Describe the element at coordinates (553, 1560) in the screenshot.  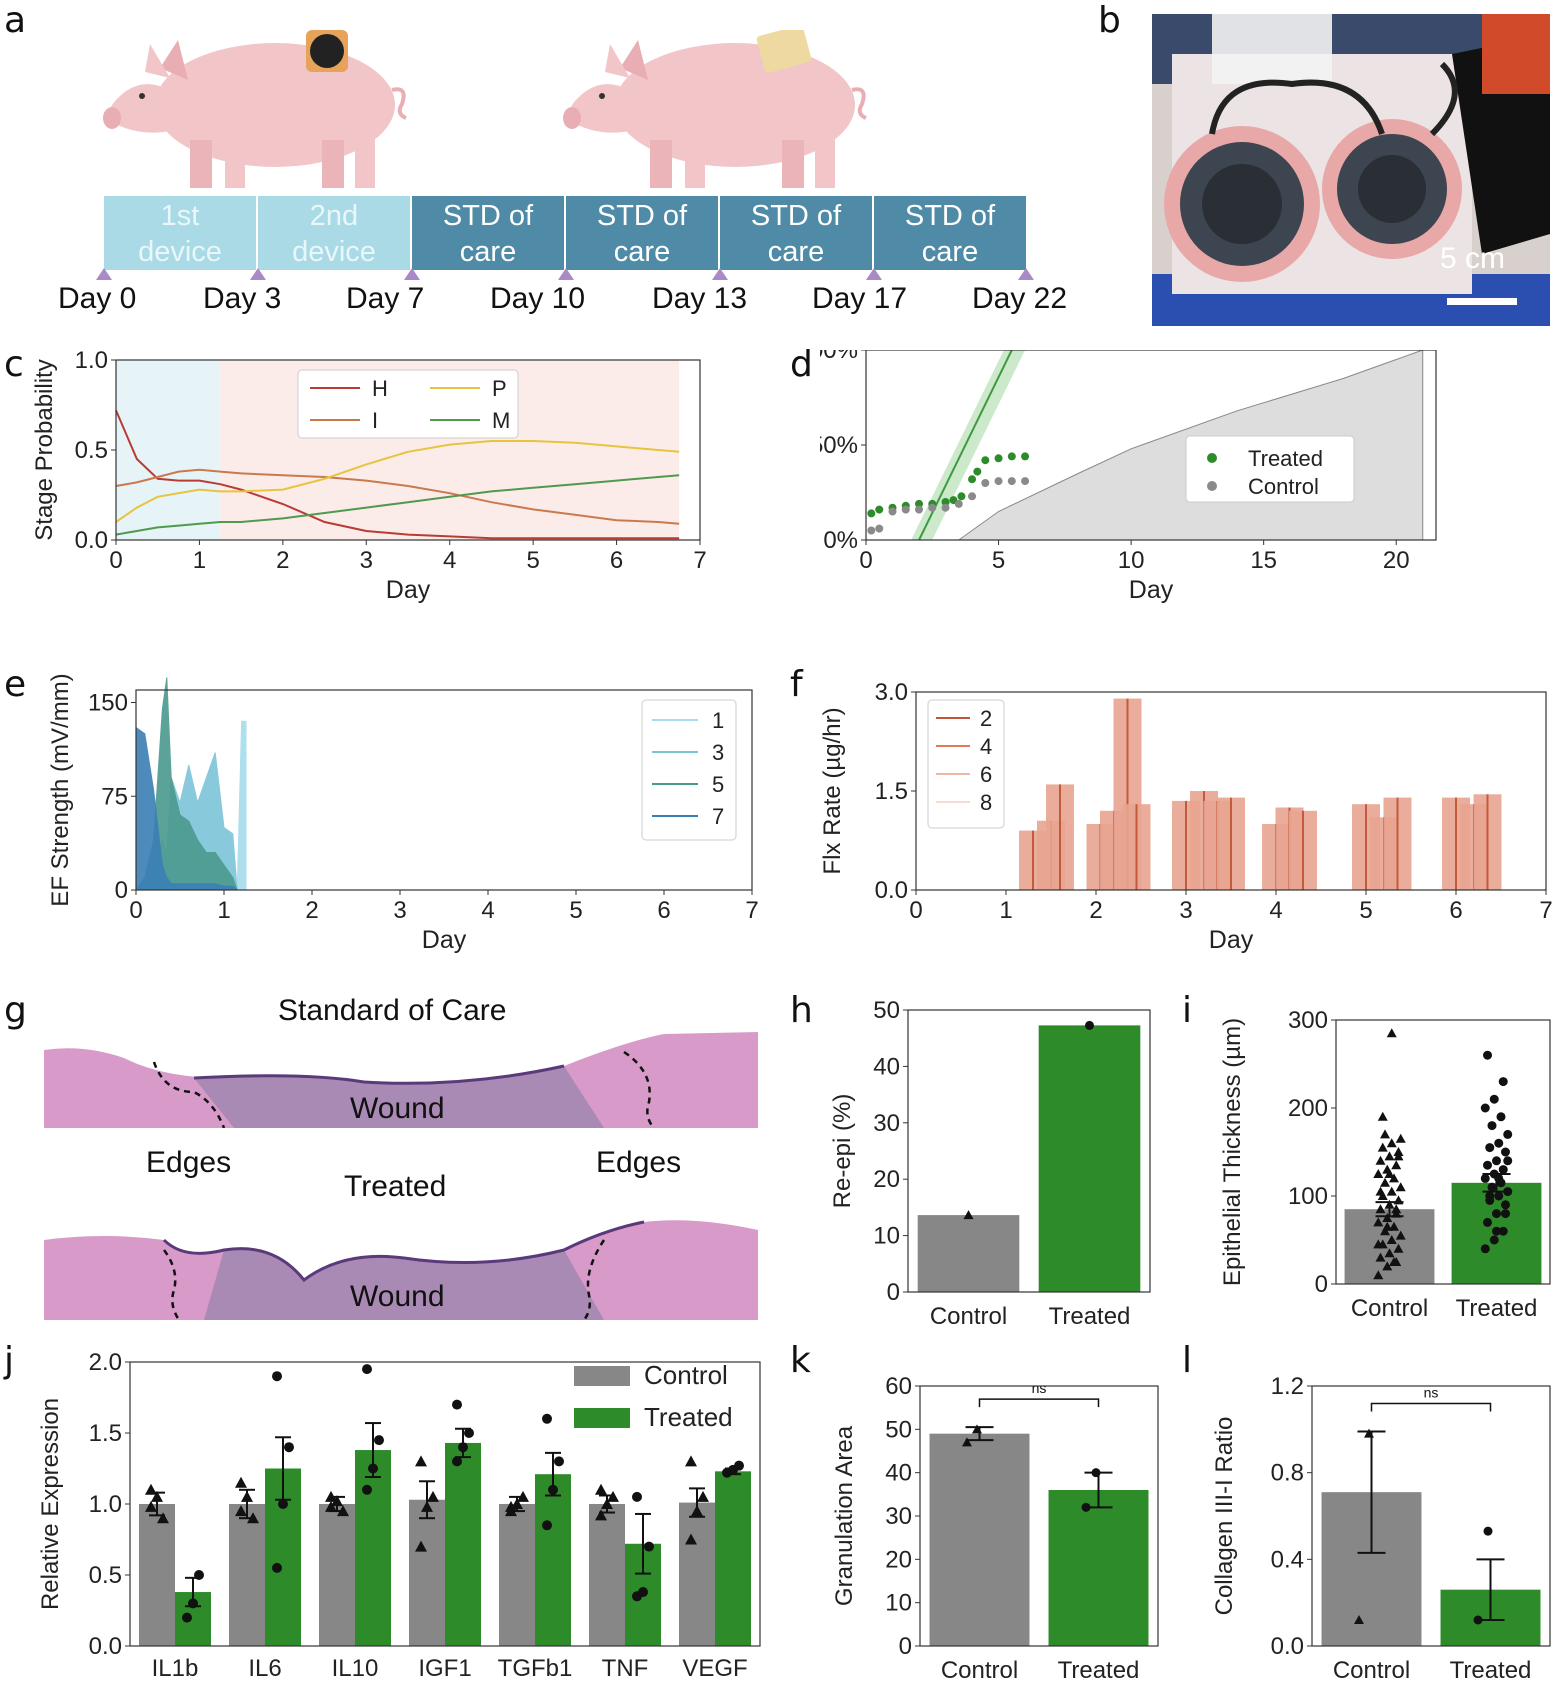
I see `bar-treated-tgfb1` at that location.